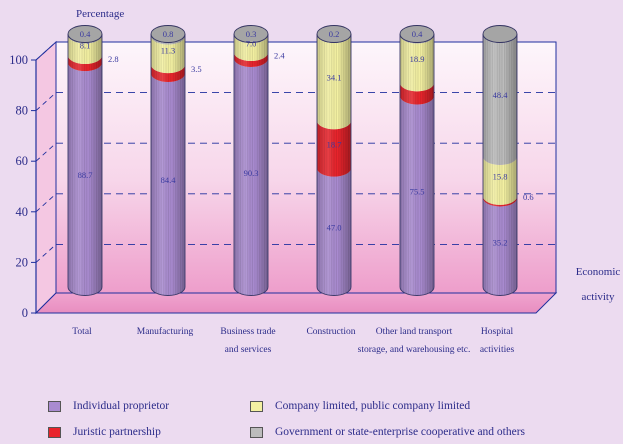  Describe the element at coordinates (334, 228) in the screenshot. I see `data-label: 47.0` at that location.